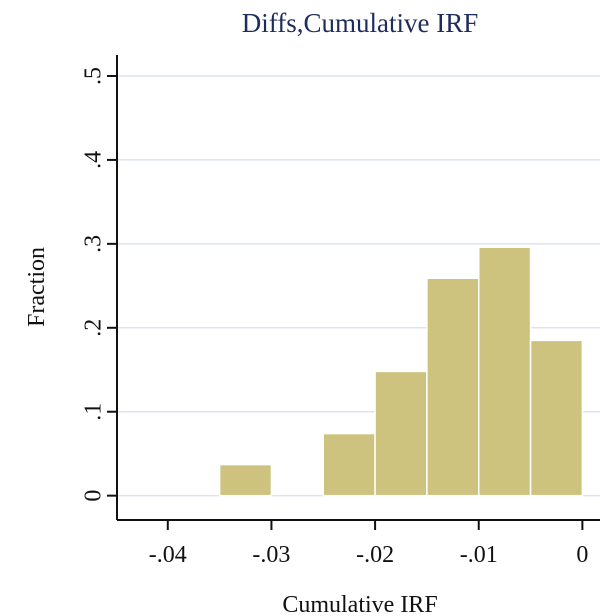  Describe the element at coordinates (360, 23) in the screenshot. I see `chart-title: Diffs,Cumulative IRF` at that location.